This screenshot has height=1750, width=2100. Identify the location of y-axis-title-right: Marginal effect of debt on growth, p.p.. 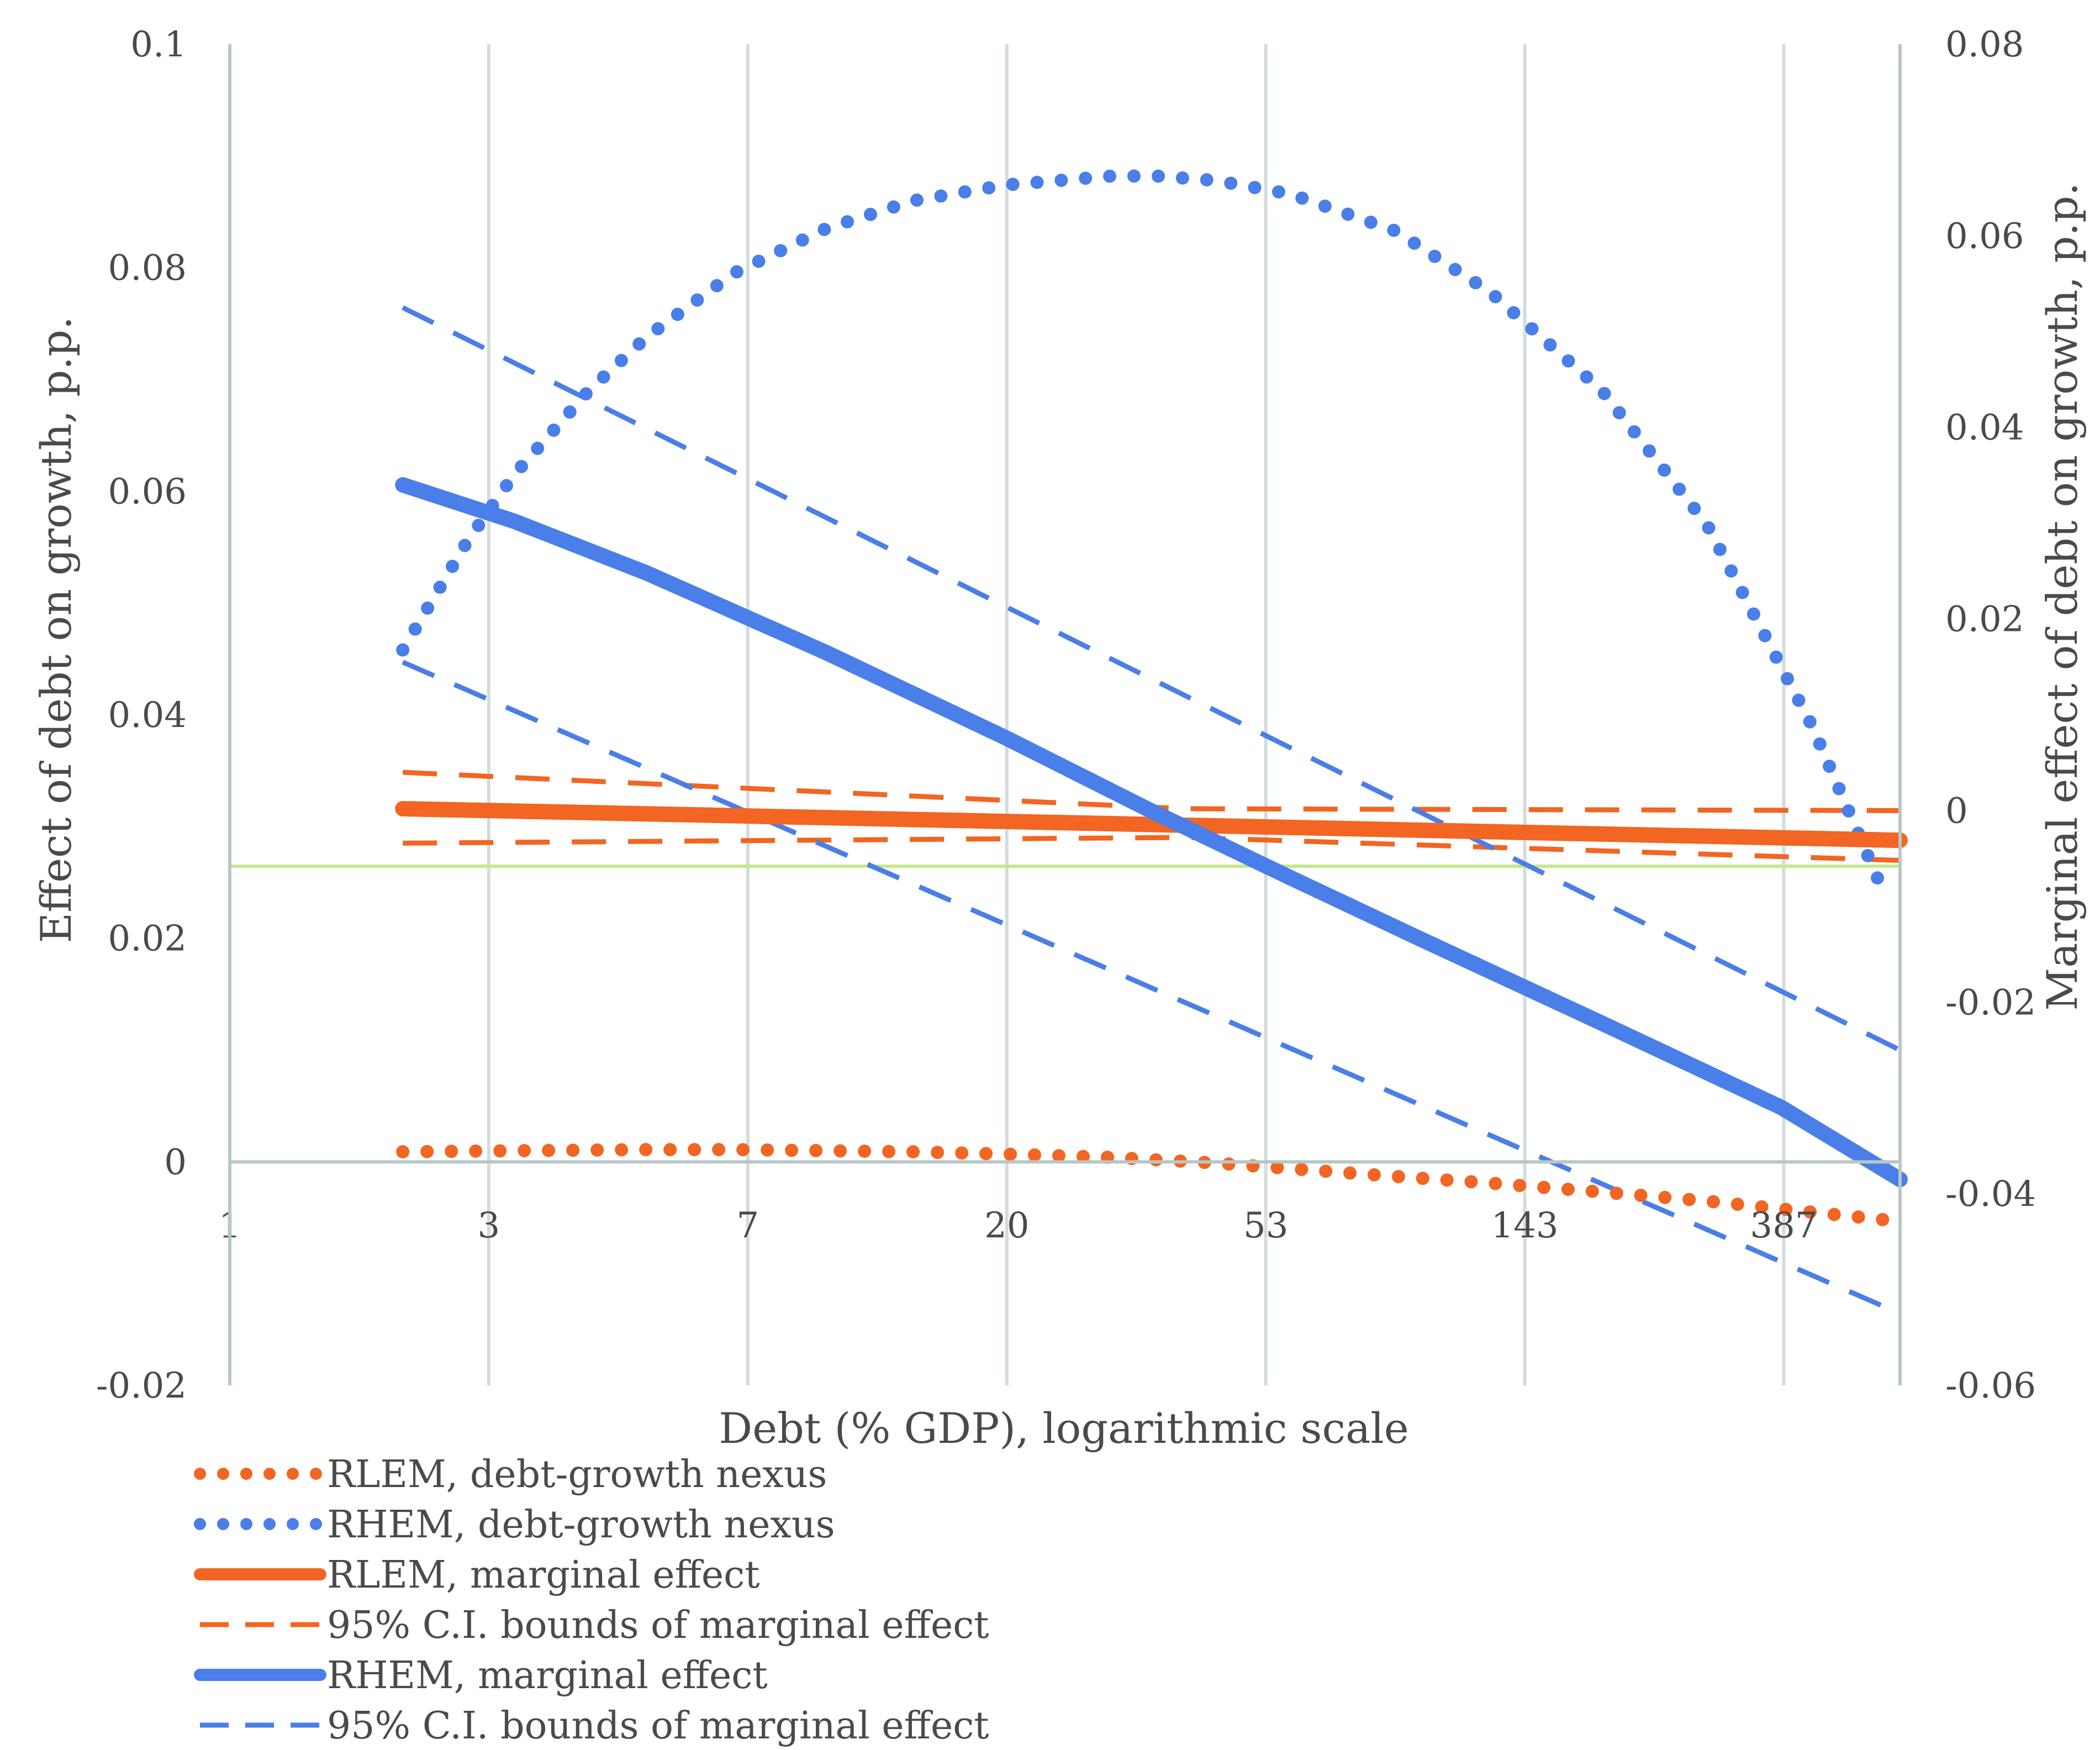
(2063, 596).